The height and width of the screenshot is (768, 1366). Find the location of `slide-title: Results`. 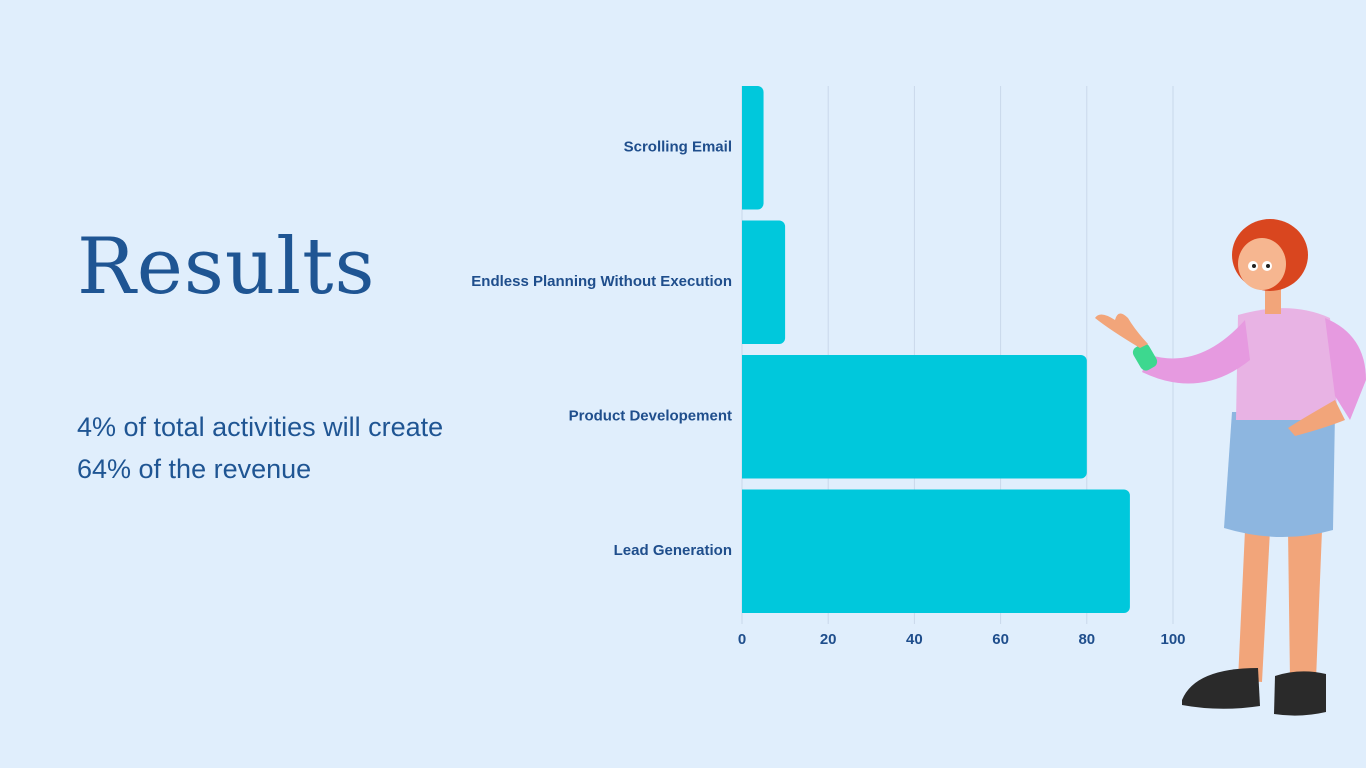

slide-title: Results is located at coordinates (226, 267).